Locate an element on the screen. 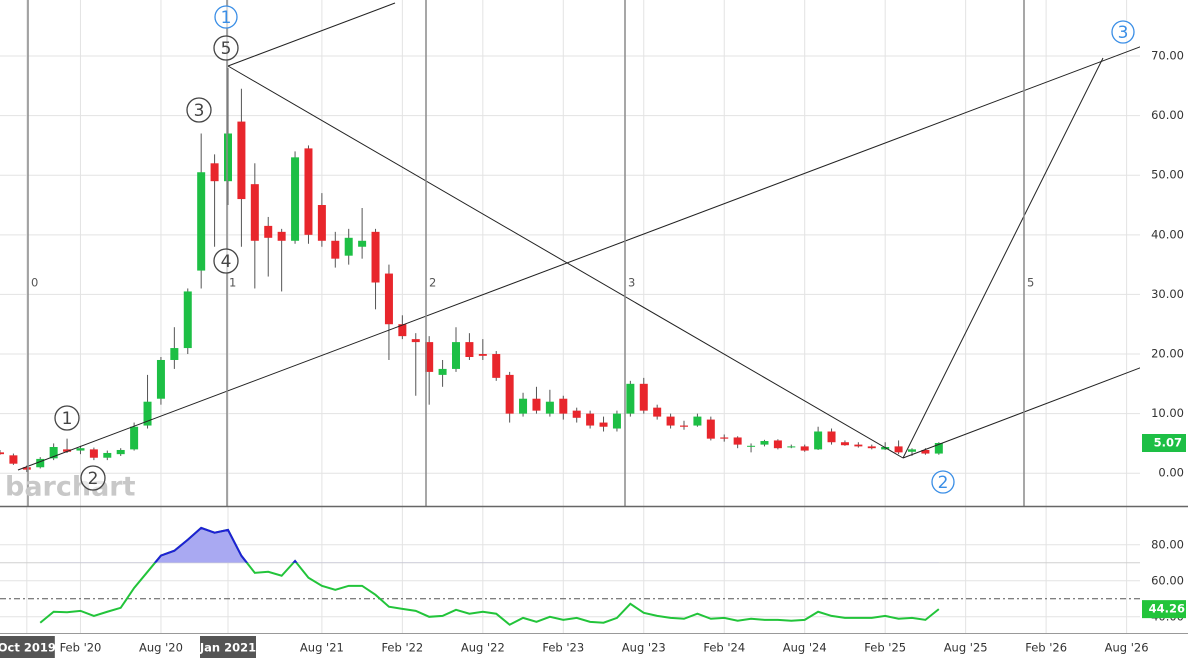 The height and width of the screenshot is (666, 1188). time-zone-label: 5 is located at coordinates (1030, 283).